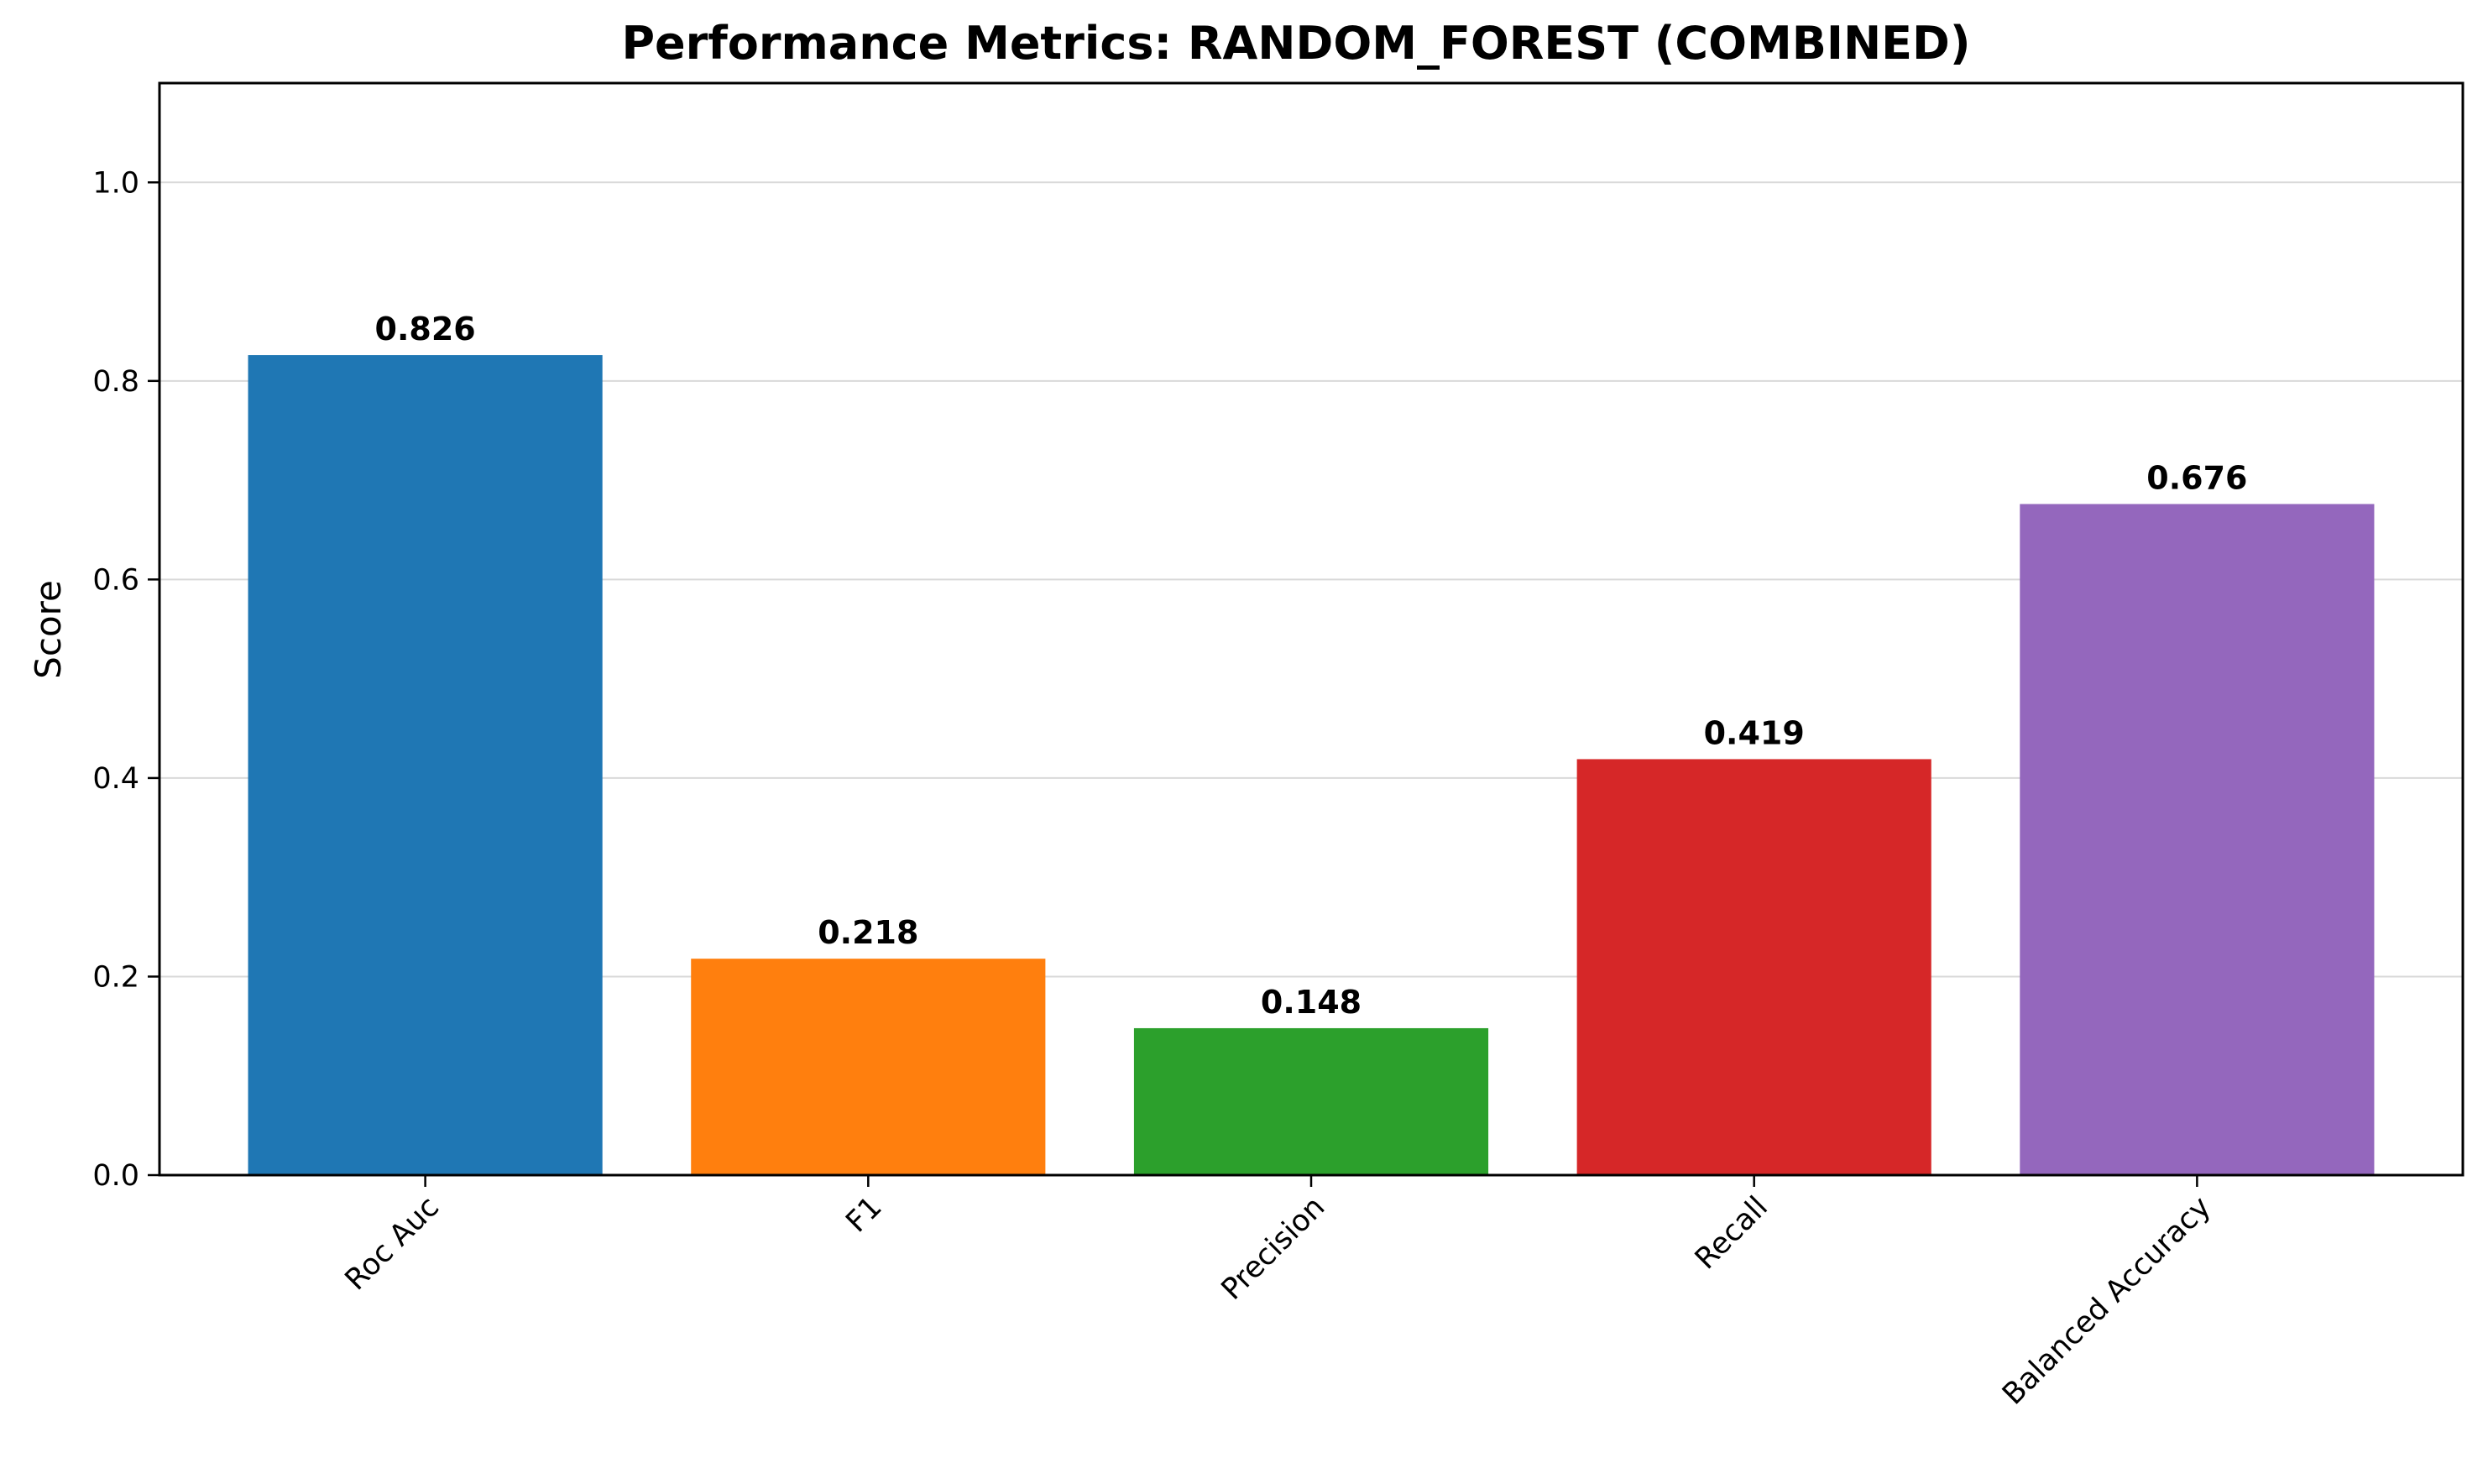 The height and width of the screenshot is (1484, 2488). I want to click on data-label-f1: 0.218, so click(868, 932).